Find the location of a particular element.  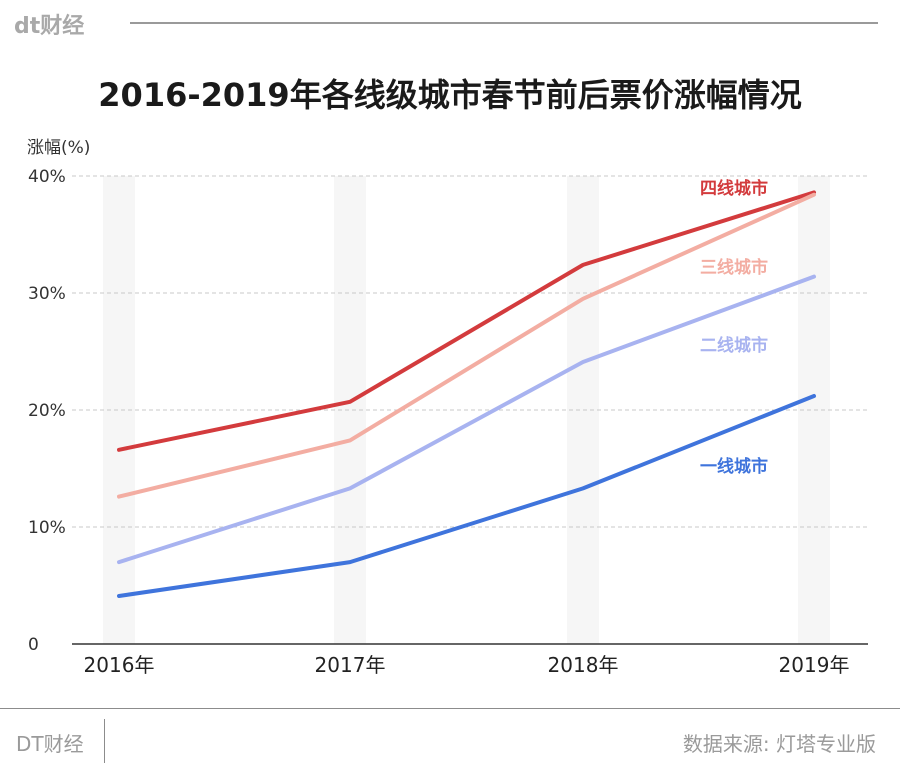

footer-divider is located at coordinates (104, 741).